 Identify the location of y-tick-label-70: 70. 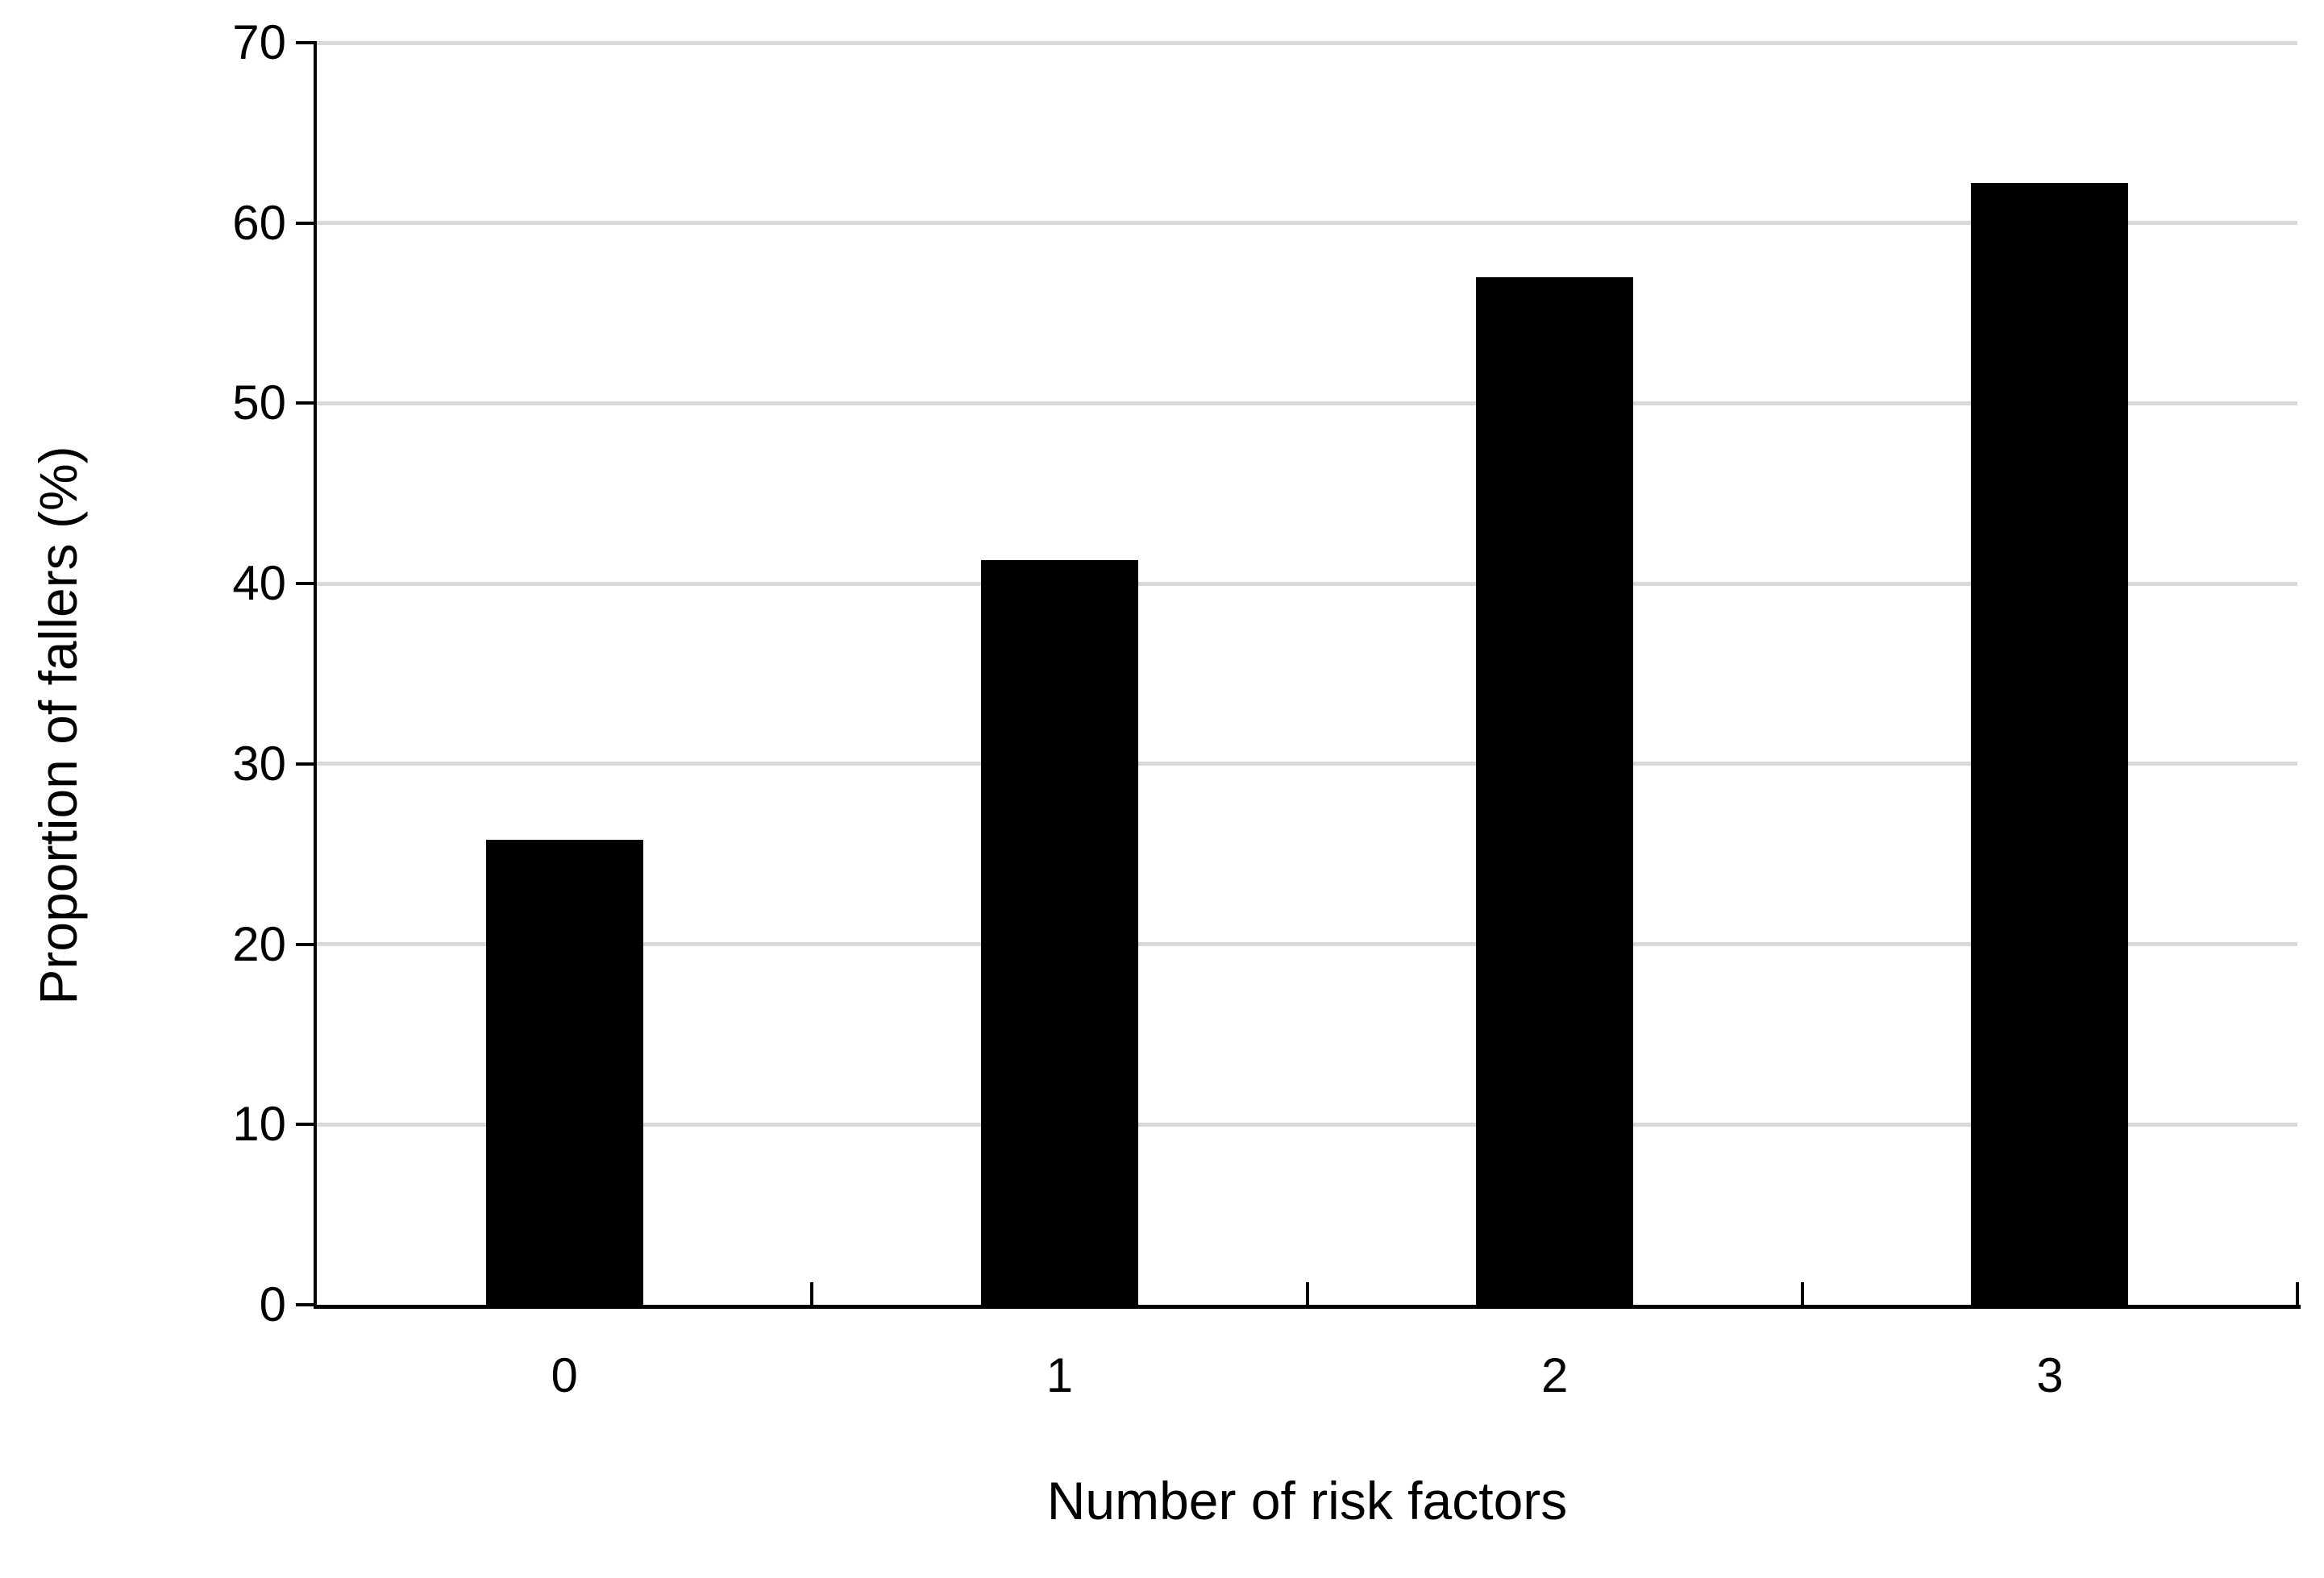
(259, 42).